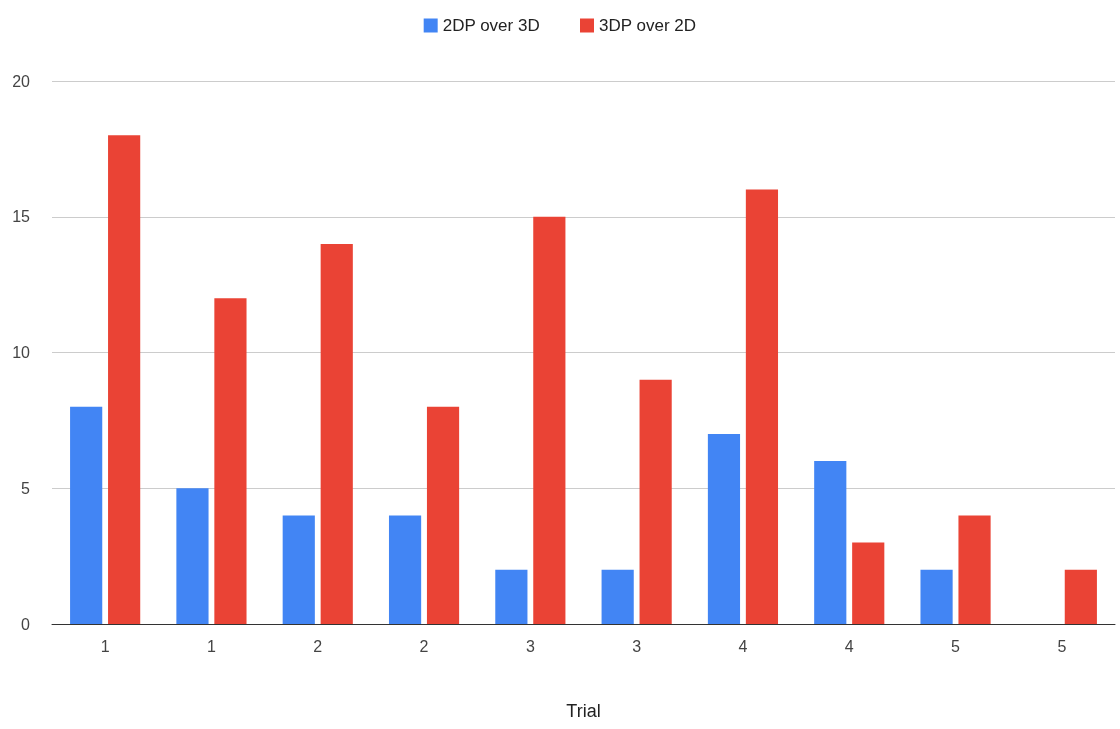 This screenshot has width=1120, height=729. Describe the element at coordinates (21, 81) in the screenshot. I see `y-tick-label: 20` at that location.